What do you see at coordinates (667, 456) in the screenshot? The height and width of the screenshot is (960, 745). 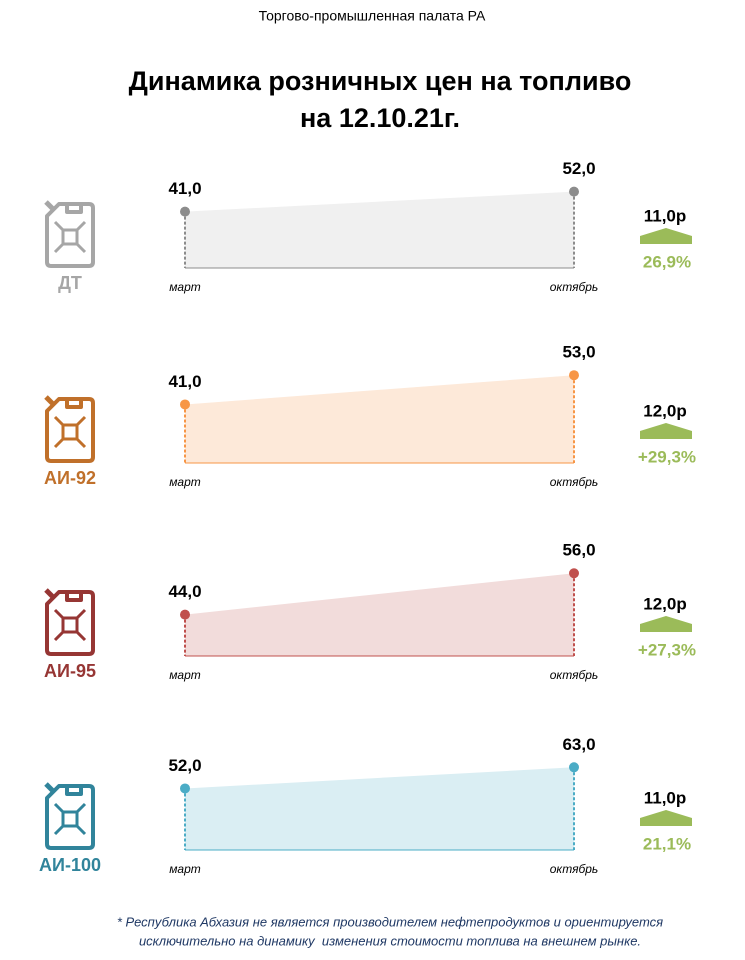 I see `change-percent: +29,3%` at bounding box center [667, 456].